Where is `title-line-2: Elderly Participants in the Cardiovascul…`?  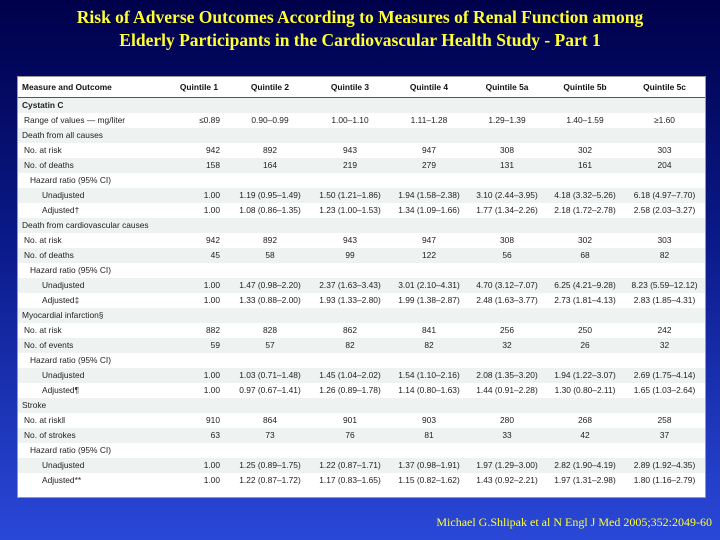
title-line-2: Elderly Participants in the Cardiovascul… is located at coordinates (360, 40).